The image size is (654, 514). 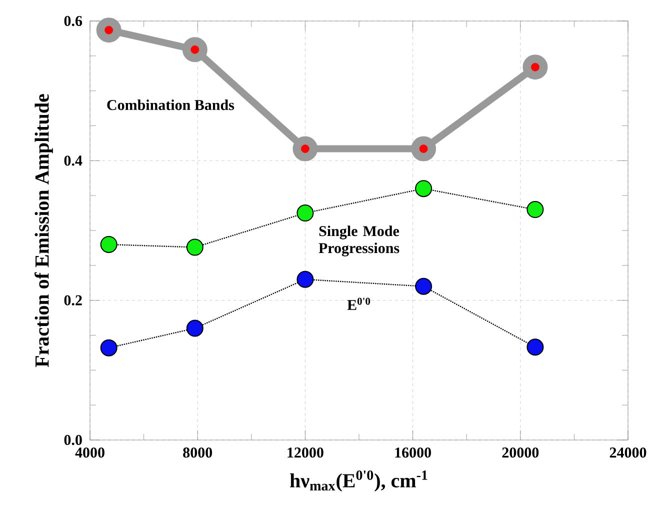 I want to click on x-axis-title: hν$_{max}$(E$^{0'0}$), cm$^{-1}$, so click(x=359, y=481).